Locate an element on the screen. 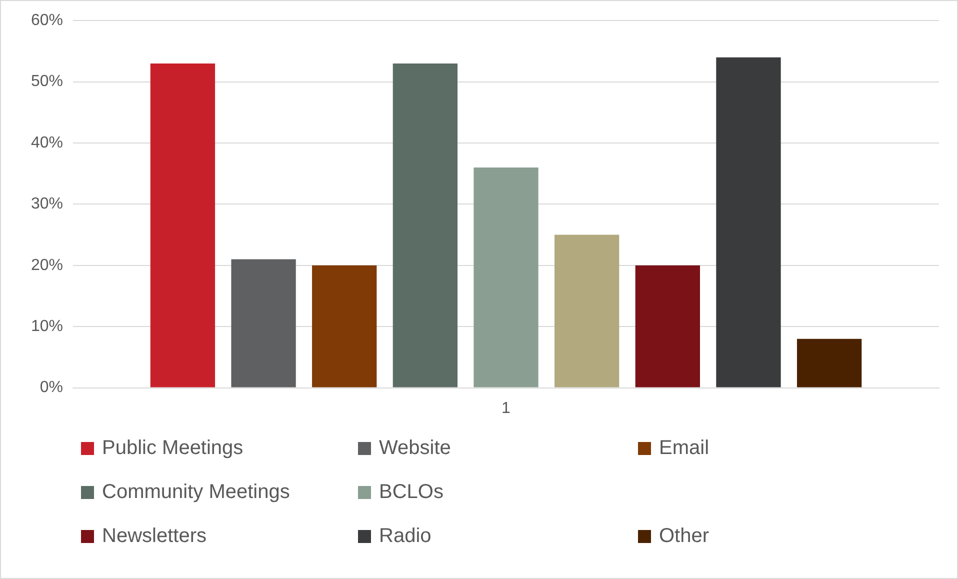 Image resolution: width=958 pixels, height=579 pixels. legend-label: Newsletters is located at coordinates (154, 536).